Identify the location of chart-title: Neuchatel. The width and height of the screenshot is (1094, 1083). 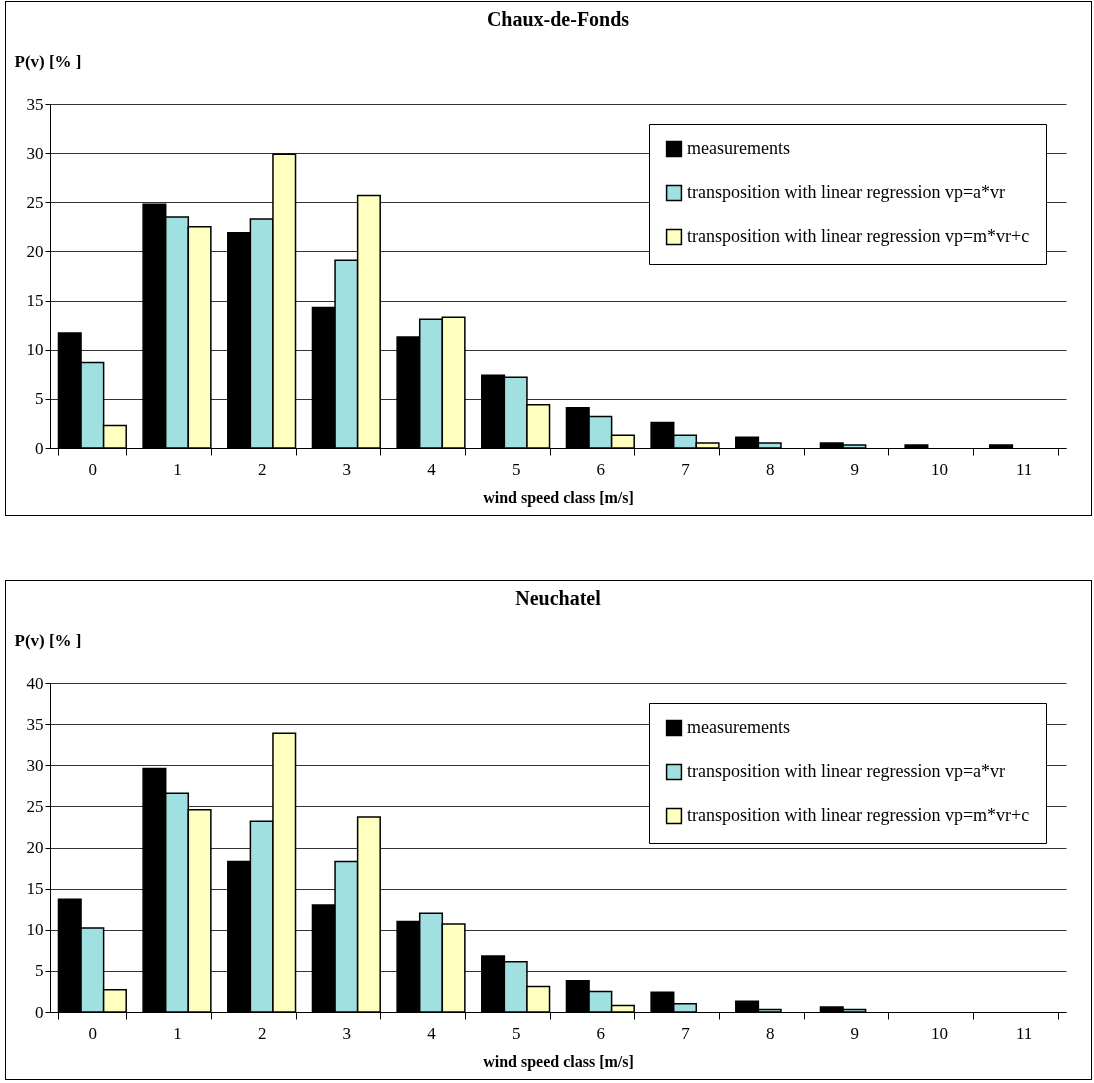
(558, 598).